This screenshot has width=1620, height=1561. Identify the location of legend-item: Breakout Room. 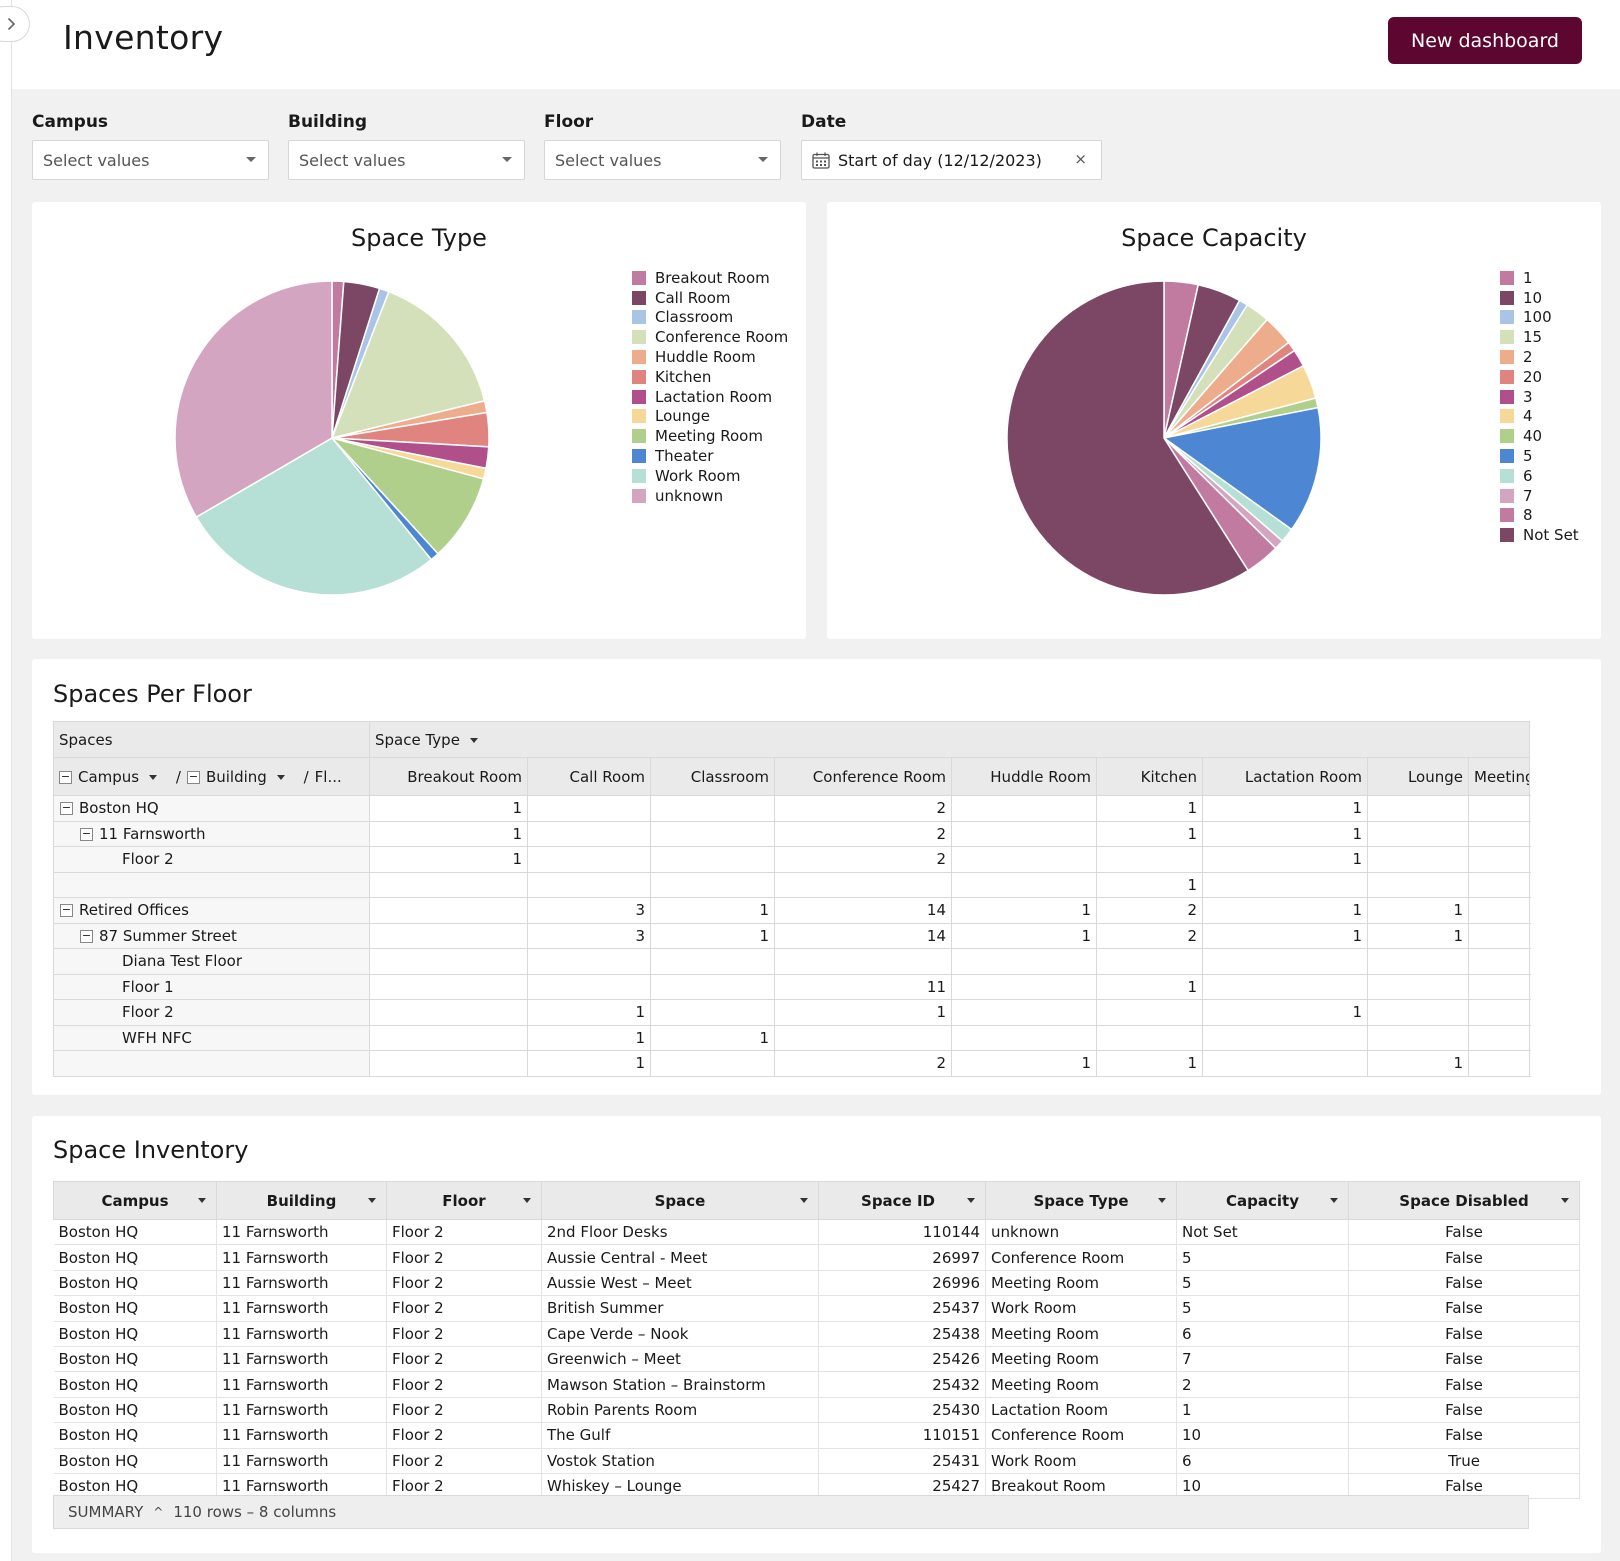
(710, 278).